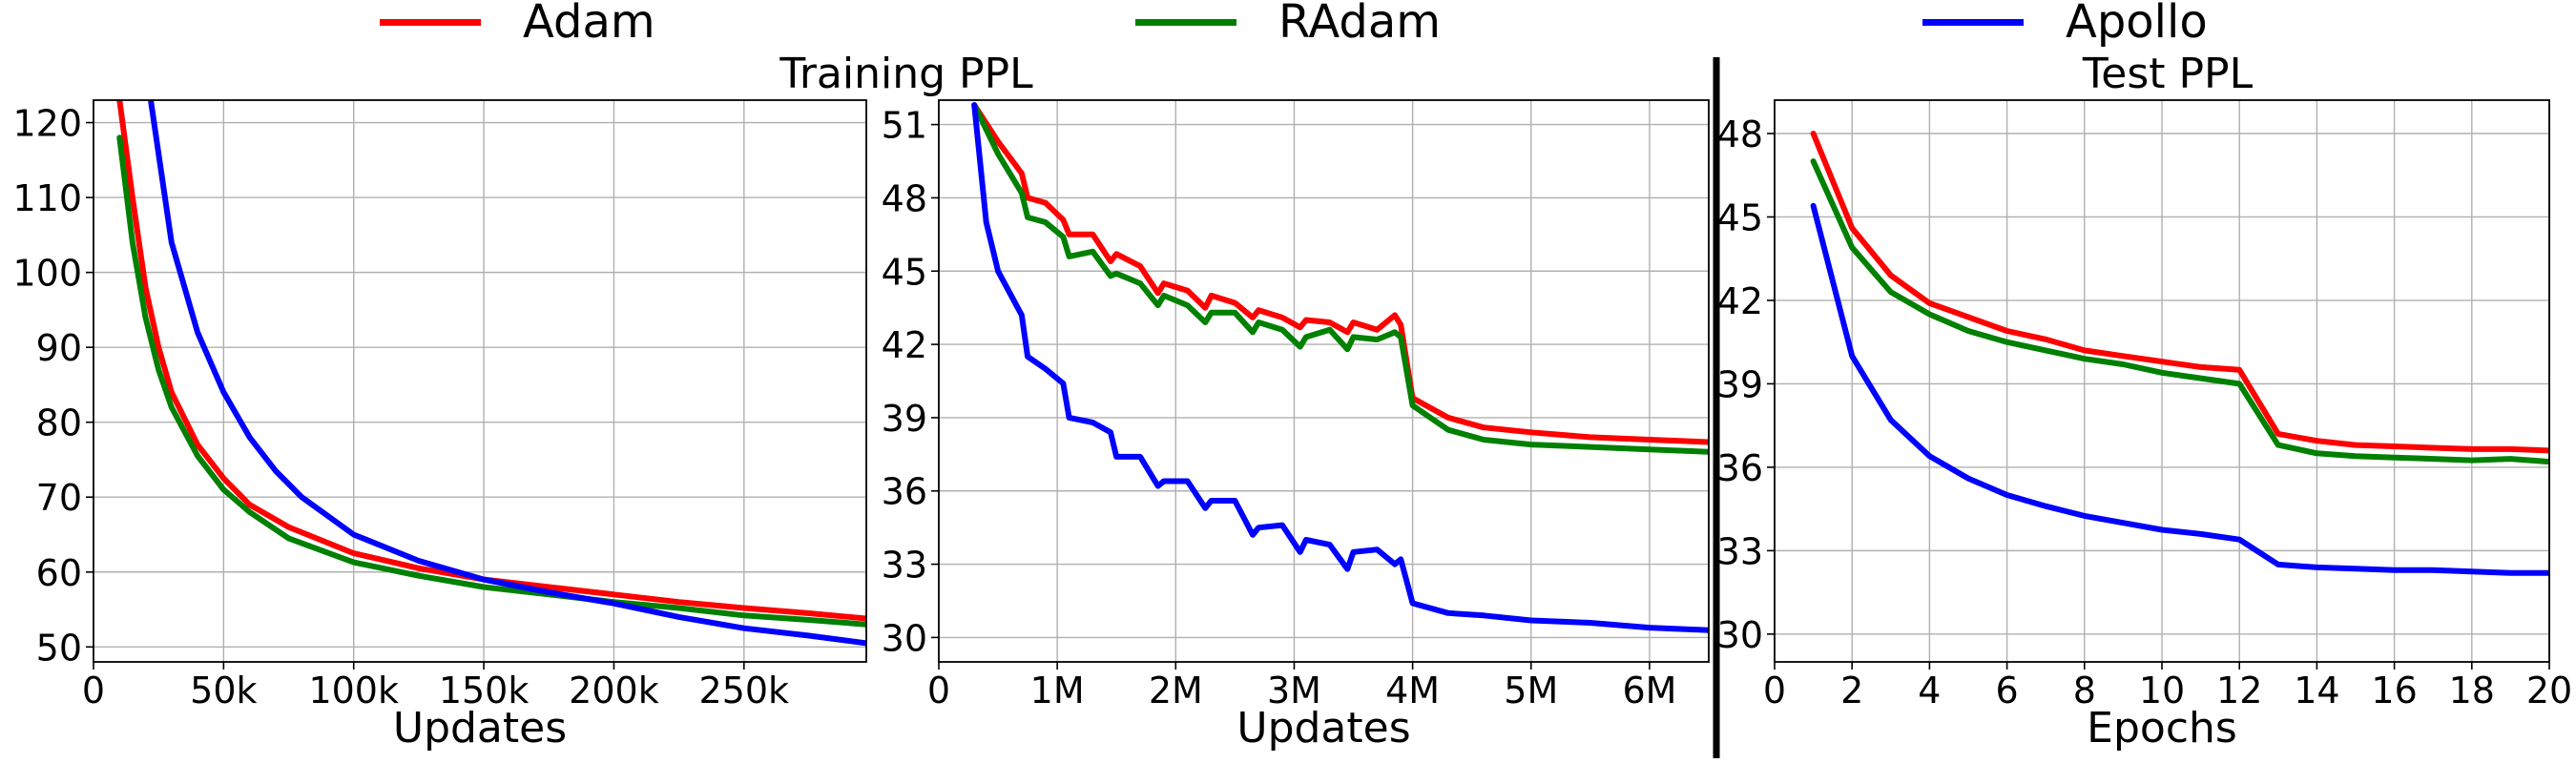 The width and height of the screenshot is (2576, 763). Describe the element at coordinates (59, 573) in the screenshot. I see `y-tick-label: 60` at that location.